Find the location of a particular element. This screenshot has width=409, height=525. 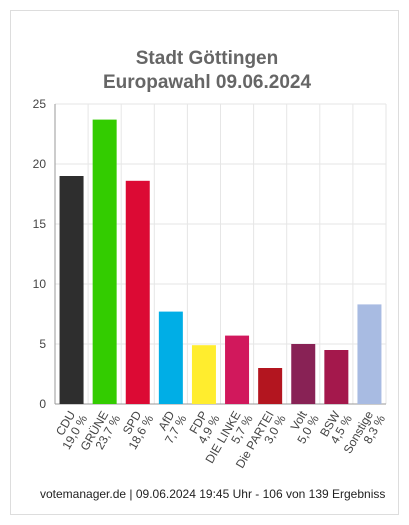

chart-title: Europawahl 09.06.2024 is located at coordinates (207, 82).